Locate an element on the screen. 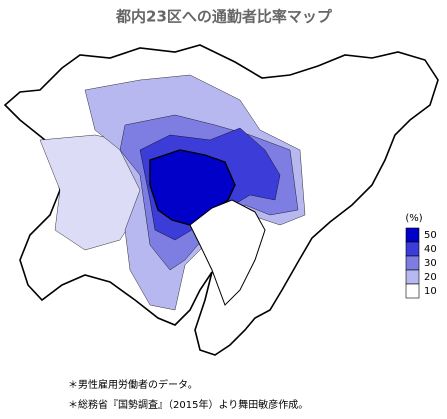 The height and width of the screenshot is (419, 447). legend-items: 50 40 30 20 10 is located at coordinates (421, 263).